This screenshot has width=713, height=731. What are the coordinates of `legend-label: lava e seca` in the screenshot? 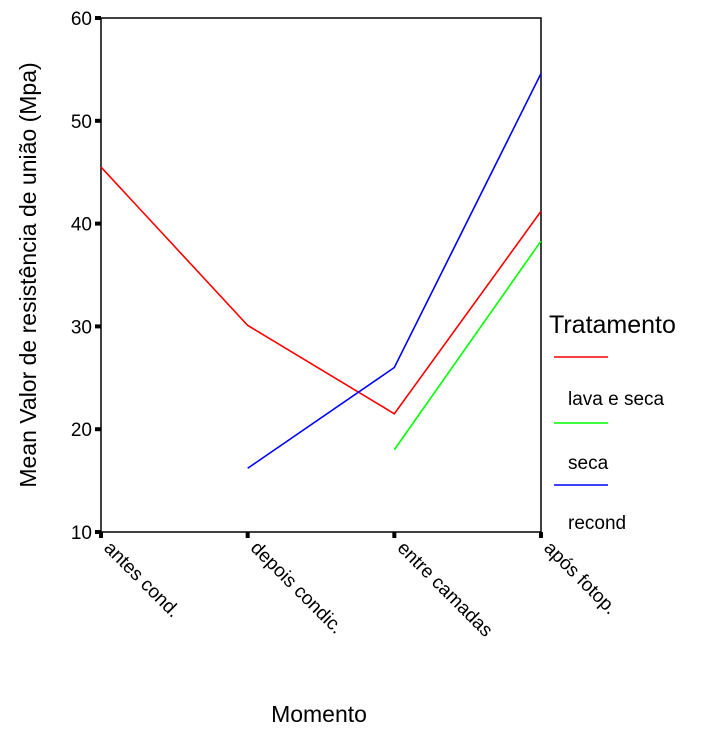 It's located at (616, 399).